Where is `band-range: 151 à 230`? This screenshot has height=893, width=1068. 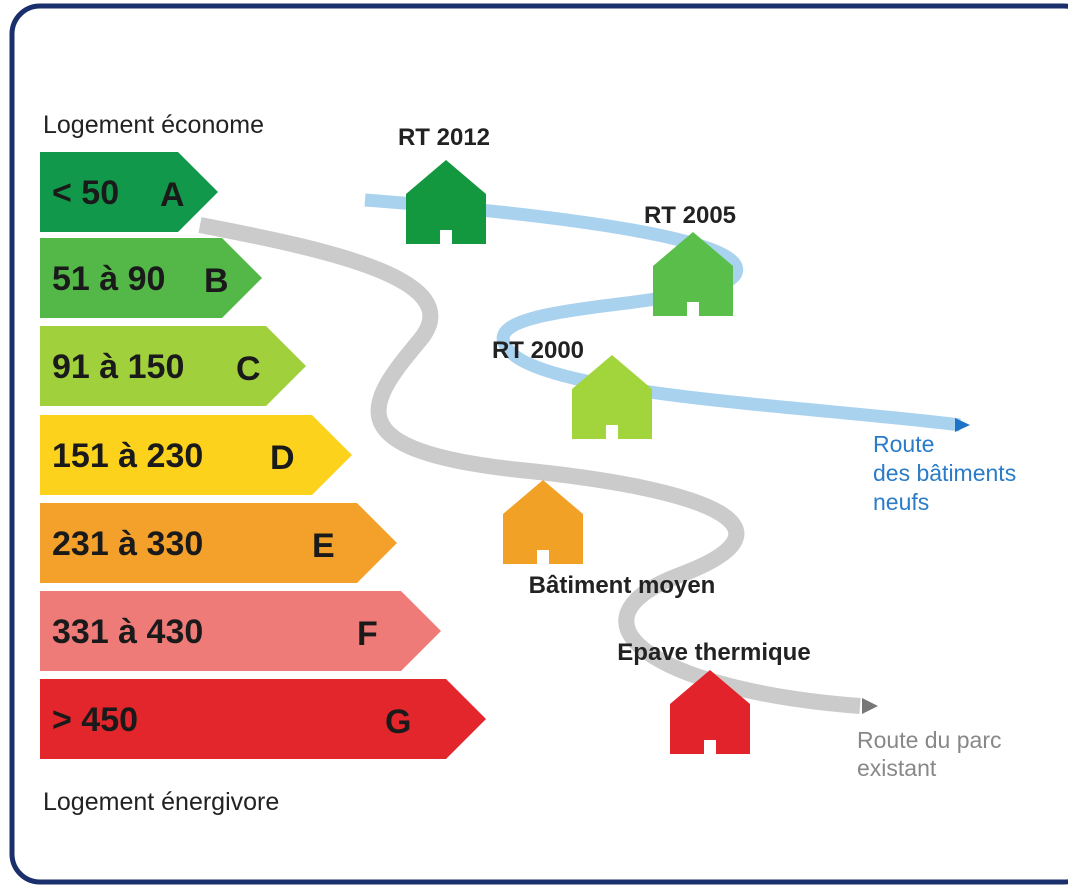
band-range: 151 à 230 is located at coordinates (127, 456).